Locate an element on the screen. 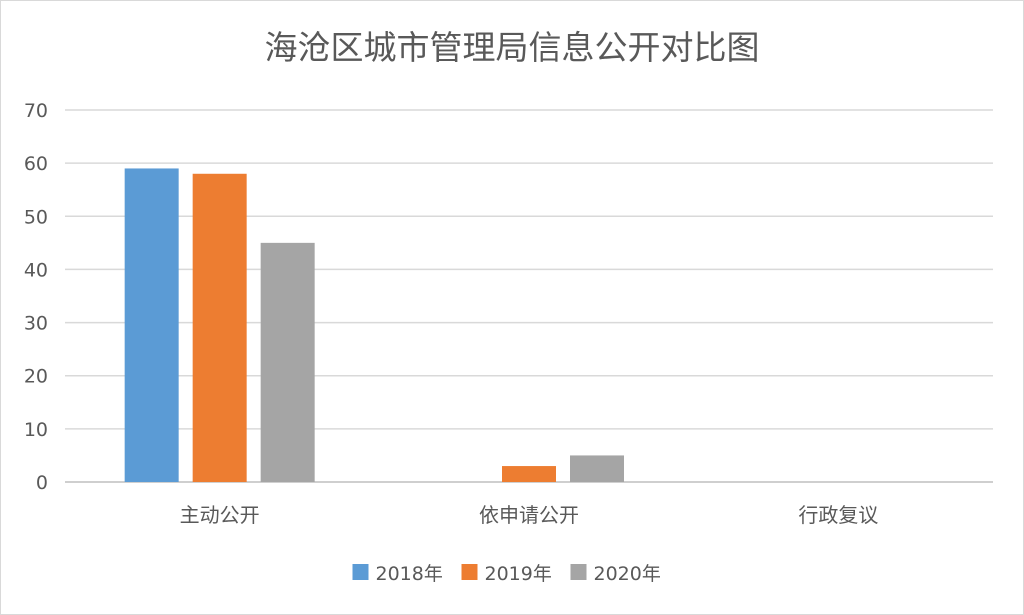 Image resolution: width=1024 pixels, height=615 pixels. y-axis-ticks: 0 10 20 30 40 50 60 70 is located at coordinates (36, 297).